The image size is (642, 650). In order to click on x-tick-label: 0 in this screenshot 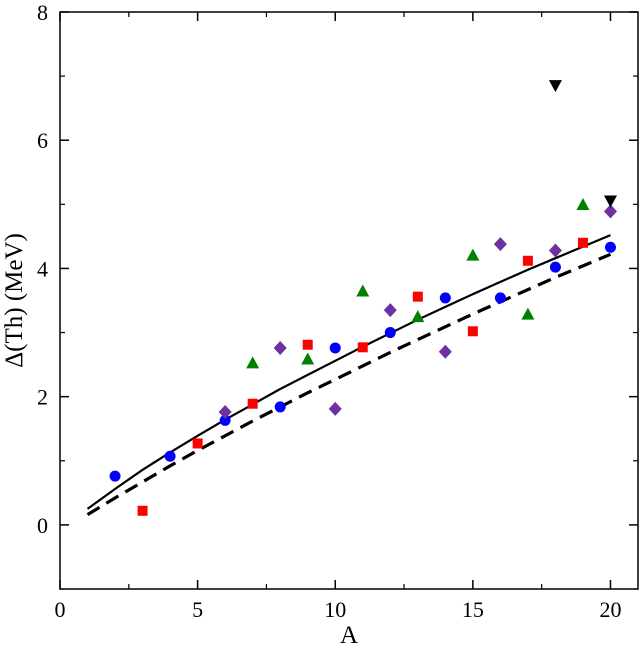, I will do `click(60, 609)`.